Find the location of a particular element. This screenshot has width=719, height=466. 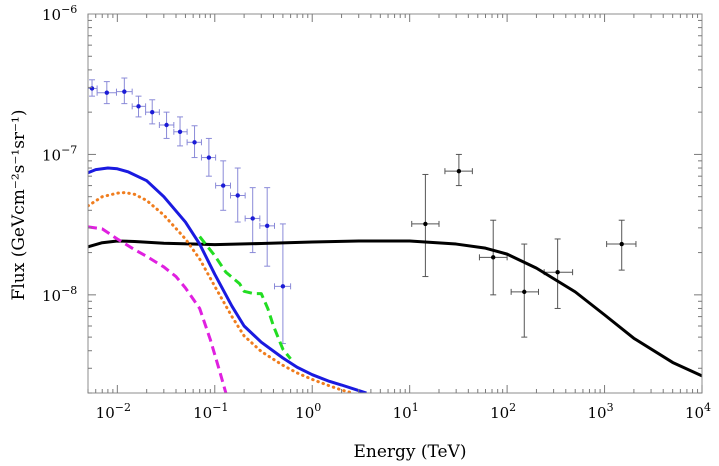

x-tick-label: 10³ is located at coordinates (601, 411).